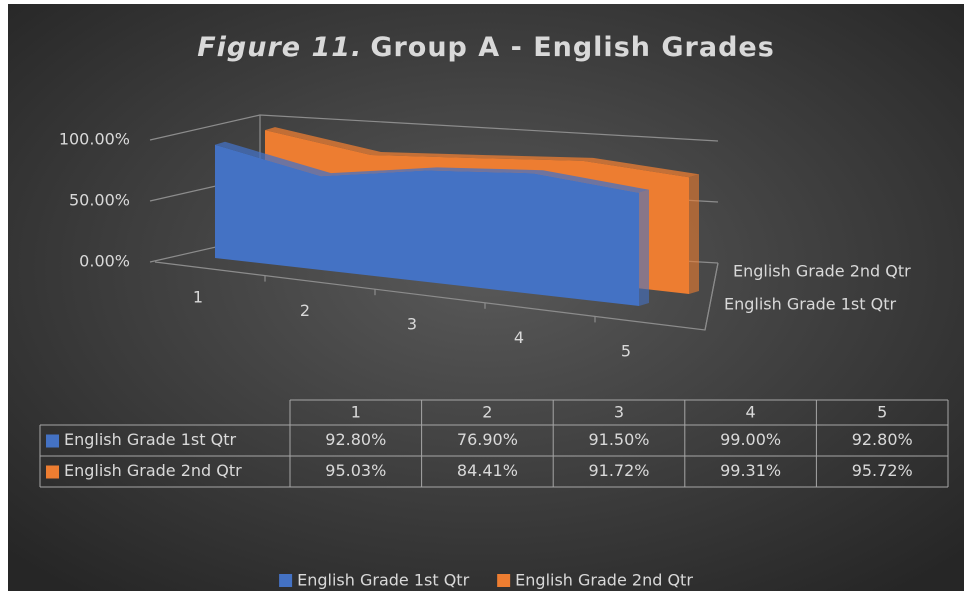 The height and width of the screenshot is (599, 972). I want to click on table-value: 99.00%, so click(750, 439).